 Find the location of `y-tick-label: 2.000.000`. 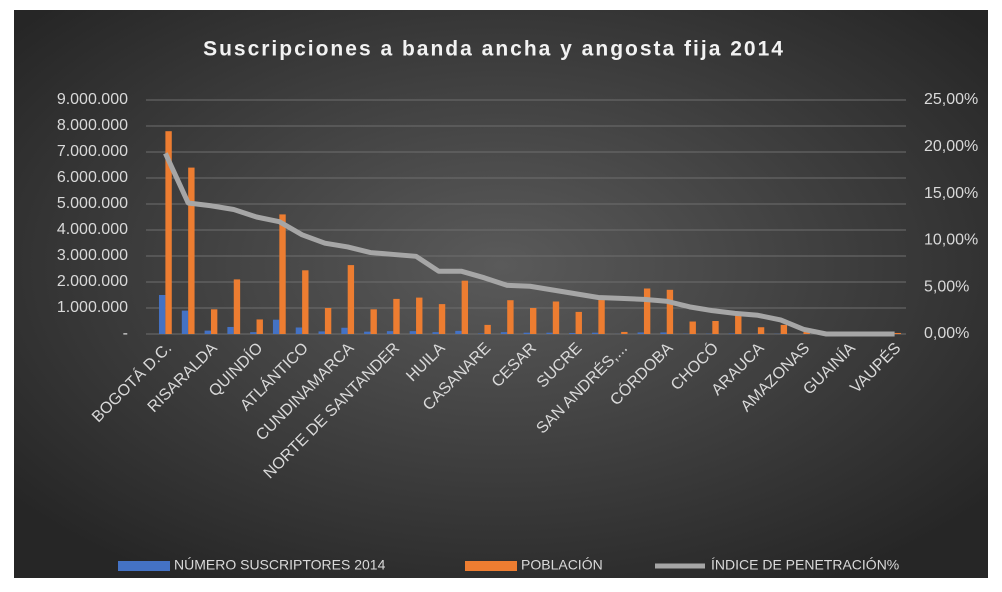

y-tick-label: 2.000.000 is located at coordinates (92, 281).